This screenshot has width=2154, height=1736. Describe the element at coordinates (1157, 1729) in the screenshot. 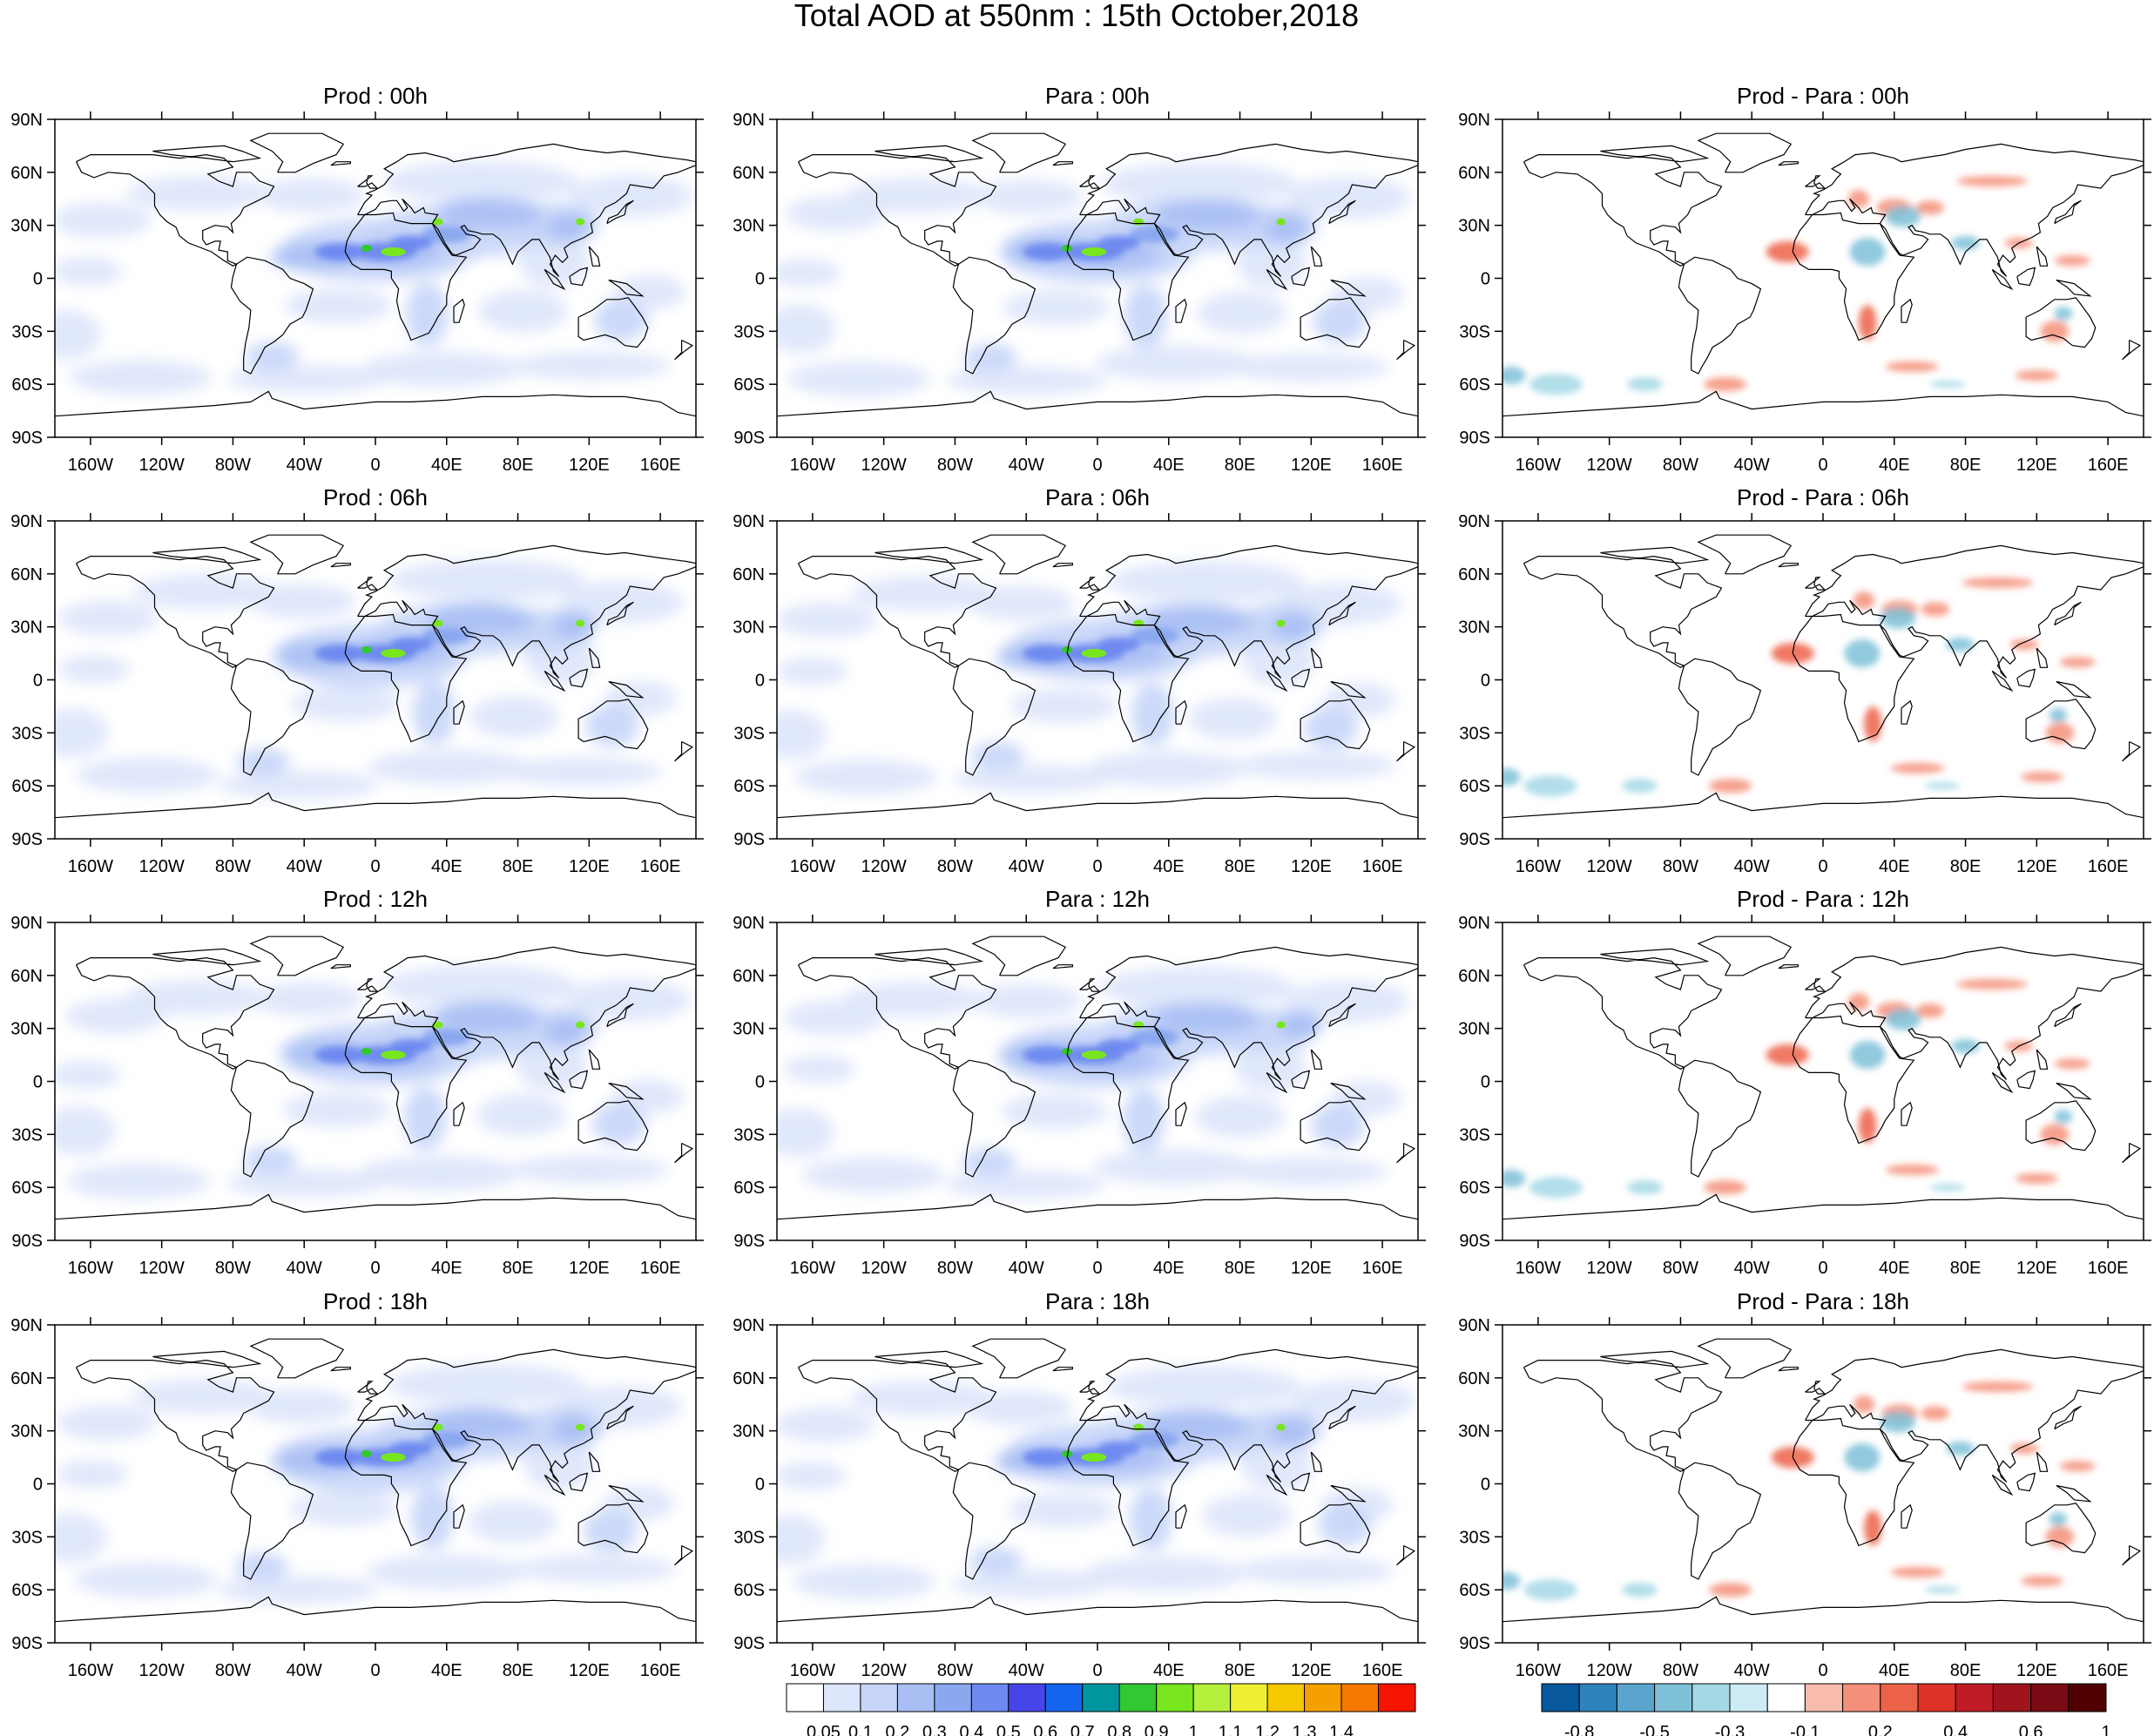

I see `colorbar-label: 0.9` at that location.